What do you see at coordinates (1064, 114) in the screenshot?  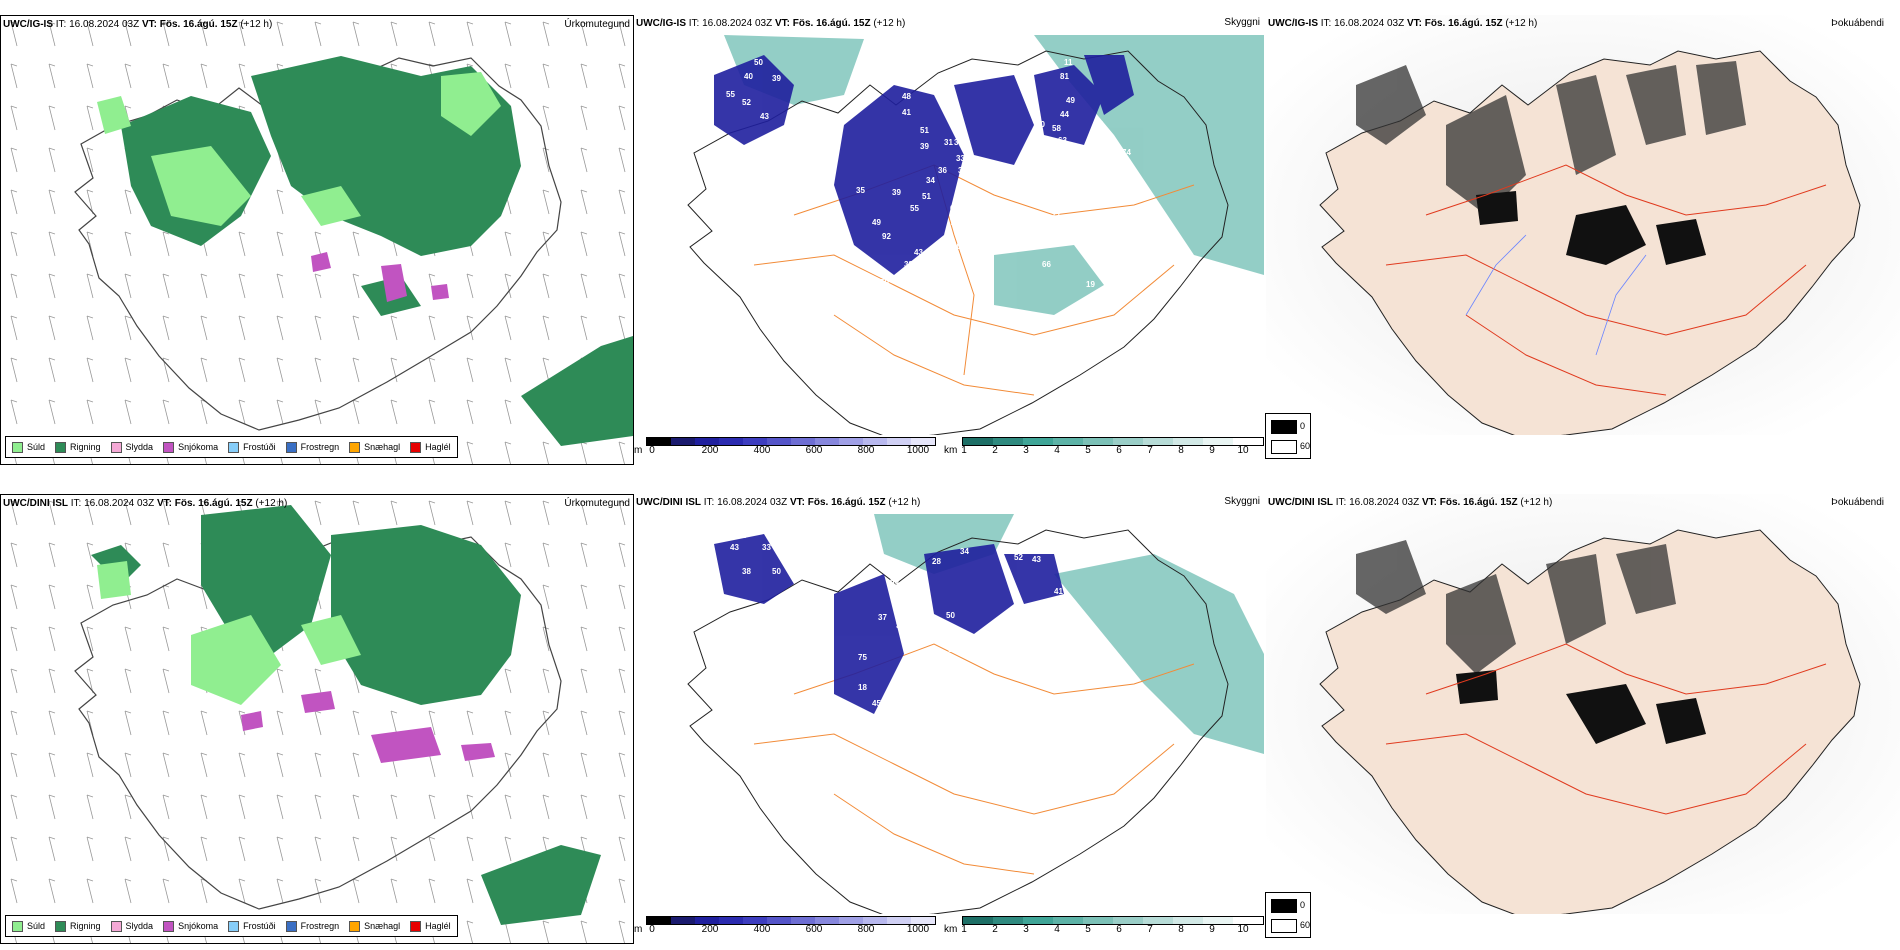 I see `cloud-base-value: 44` at bounding box center [1064, 114].